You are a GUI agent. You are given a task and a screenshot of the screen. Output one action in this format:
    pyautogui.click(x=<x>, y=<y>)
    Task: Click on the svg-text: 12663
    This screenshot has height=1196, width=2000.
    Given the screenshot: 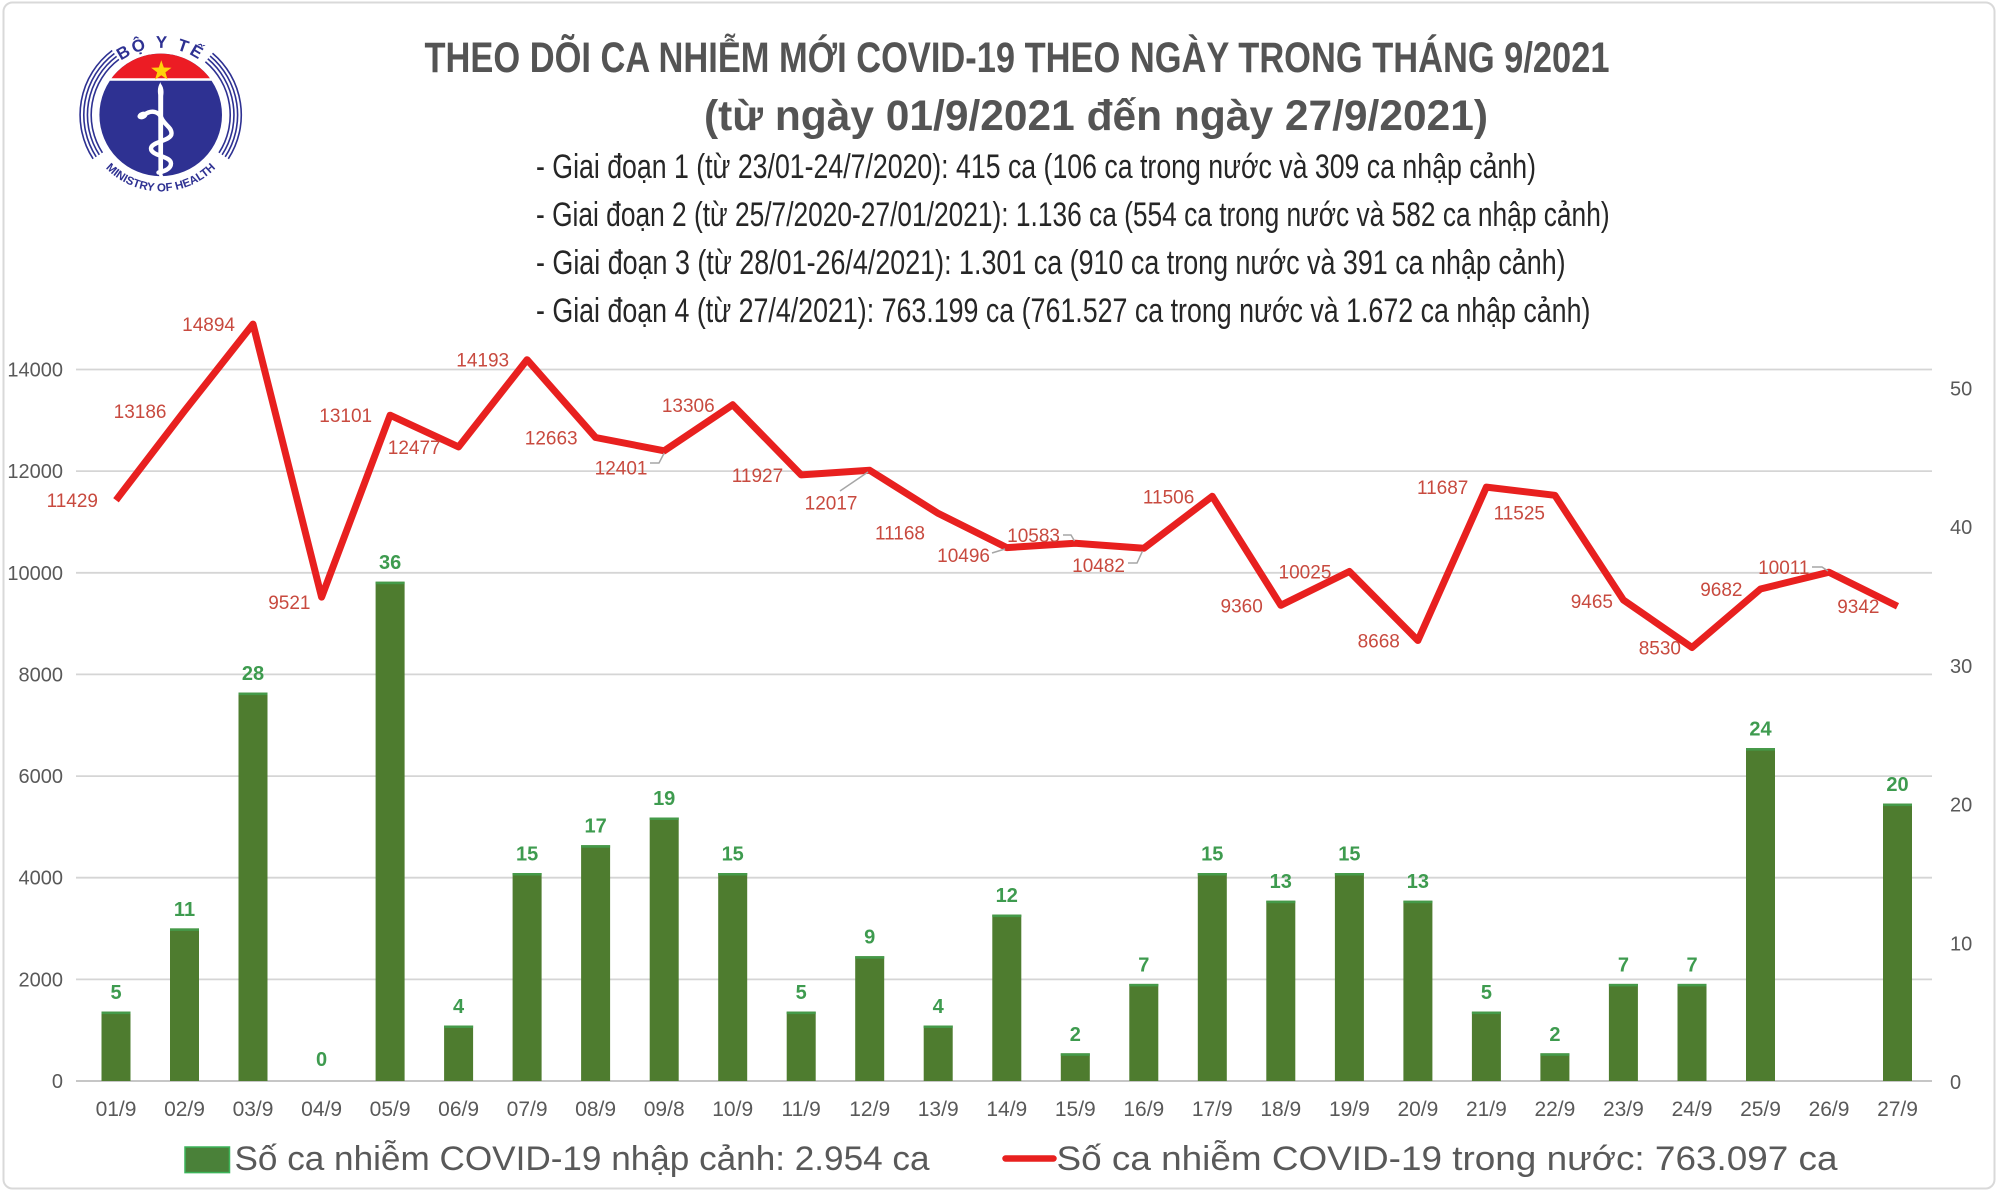 What is the action you would take?
    pyautogui.click(x=551, y=439)
    